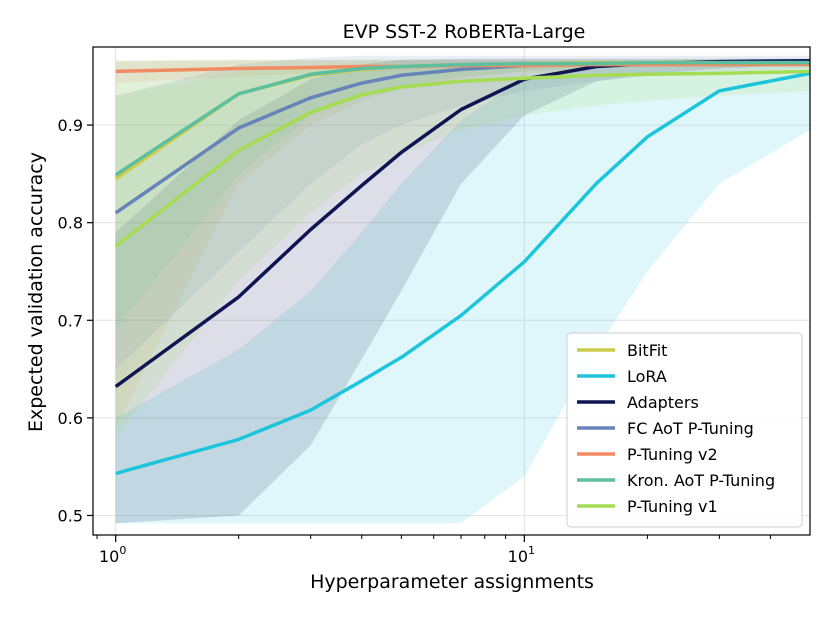 The width and height of the screenshot is (830, 623). What do you see at coordinates (70, 515) in the screenshot?
I see `y-tick-label: 0.5` at bounding box center [70, 515].